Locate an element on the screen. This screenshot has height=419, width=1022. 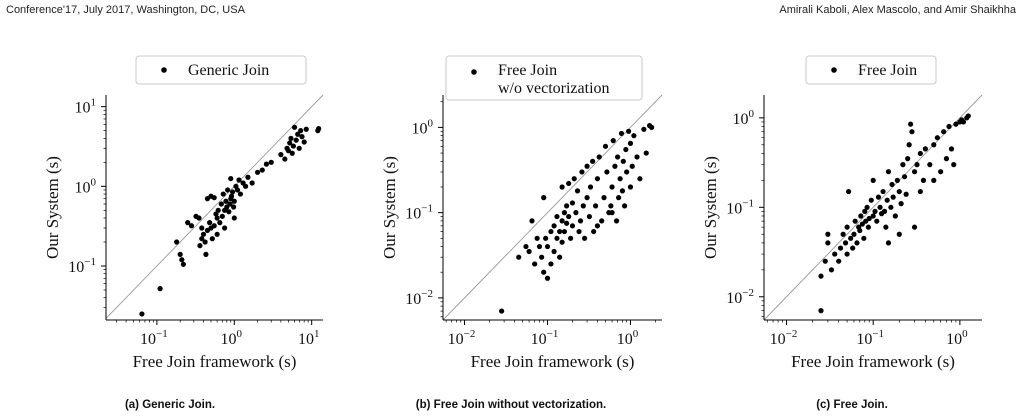
y-tick-label: 10⁻¹ is located at coordinates (82, 266).